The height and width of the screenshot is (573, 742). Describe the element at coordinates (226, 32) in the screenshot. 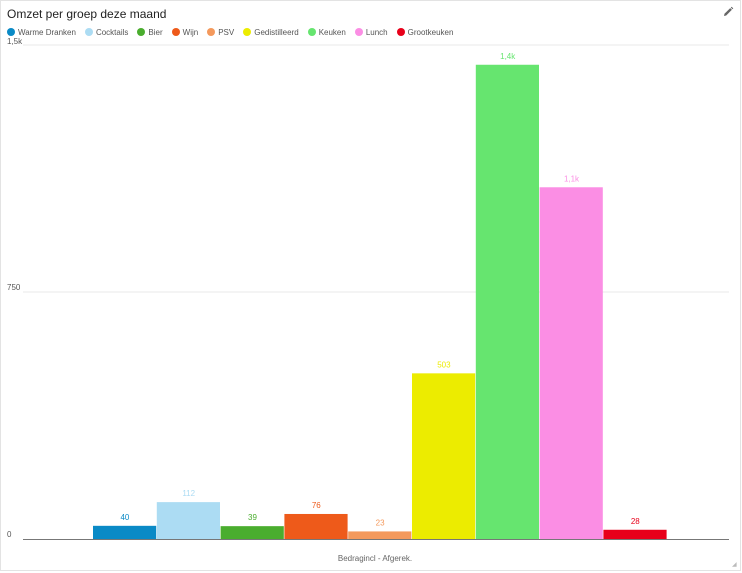

I see `legend-label: PSV` at that location.